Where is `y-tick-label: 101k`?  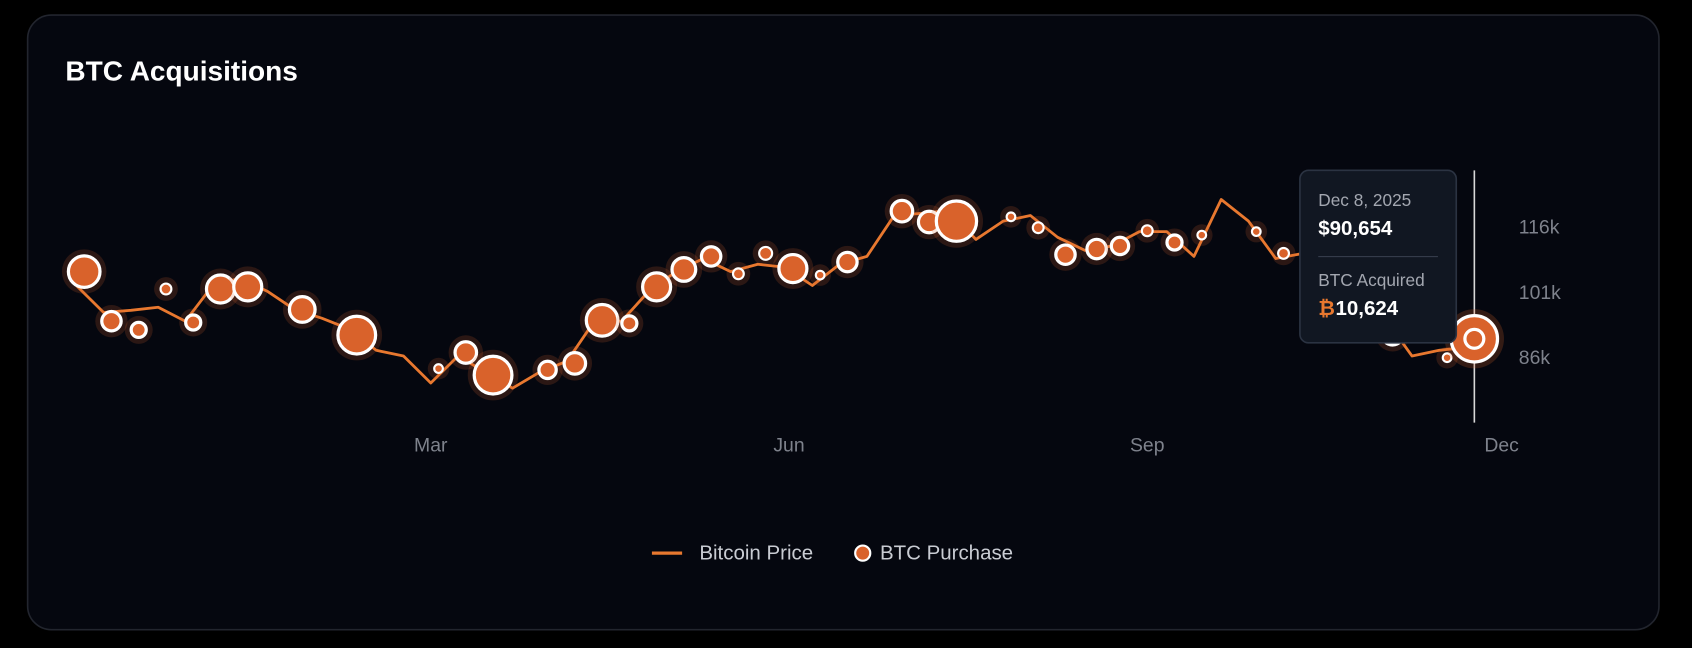
y-tick-label: 101k is located at coordinates (1540, 293).